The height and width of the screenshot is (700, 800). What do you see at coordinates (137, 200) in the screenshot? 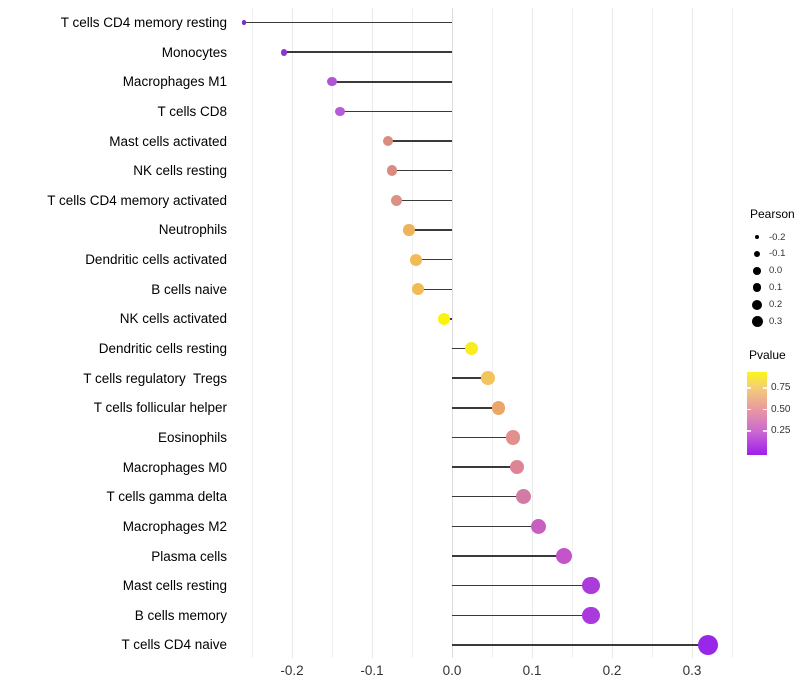
I see `category-label: T cells CD4 memory activated` at bounding box center [137, 200].